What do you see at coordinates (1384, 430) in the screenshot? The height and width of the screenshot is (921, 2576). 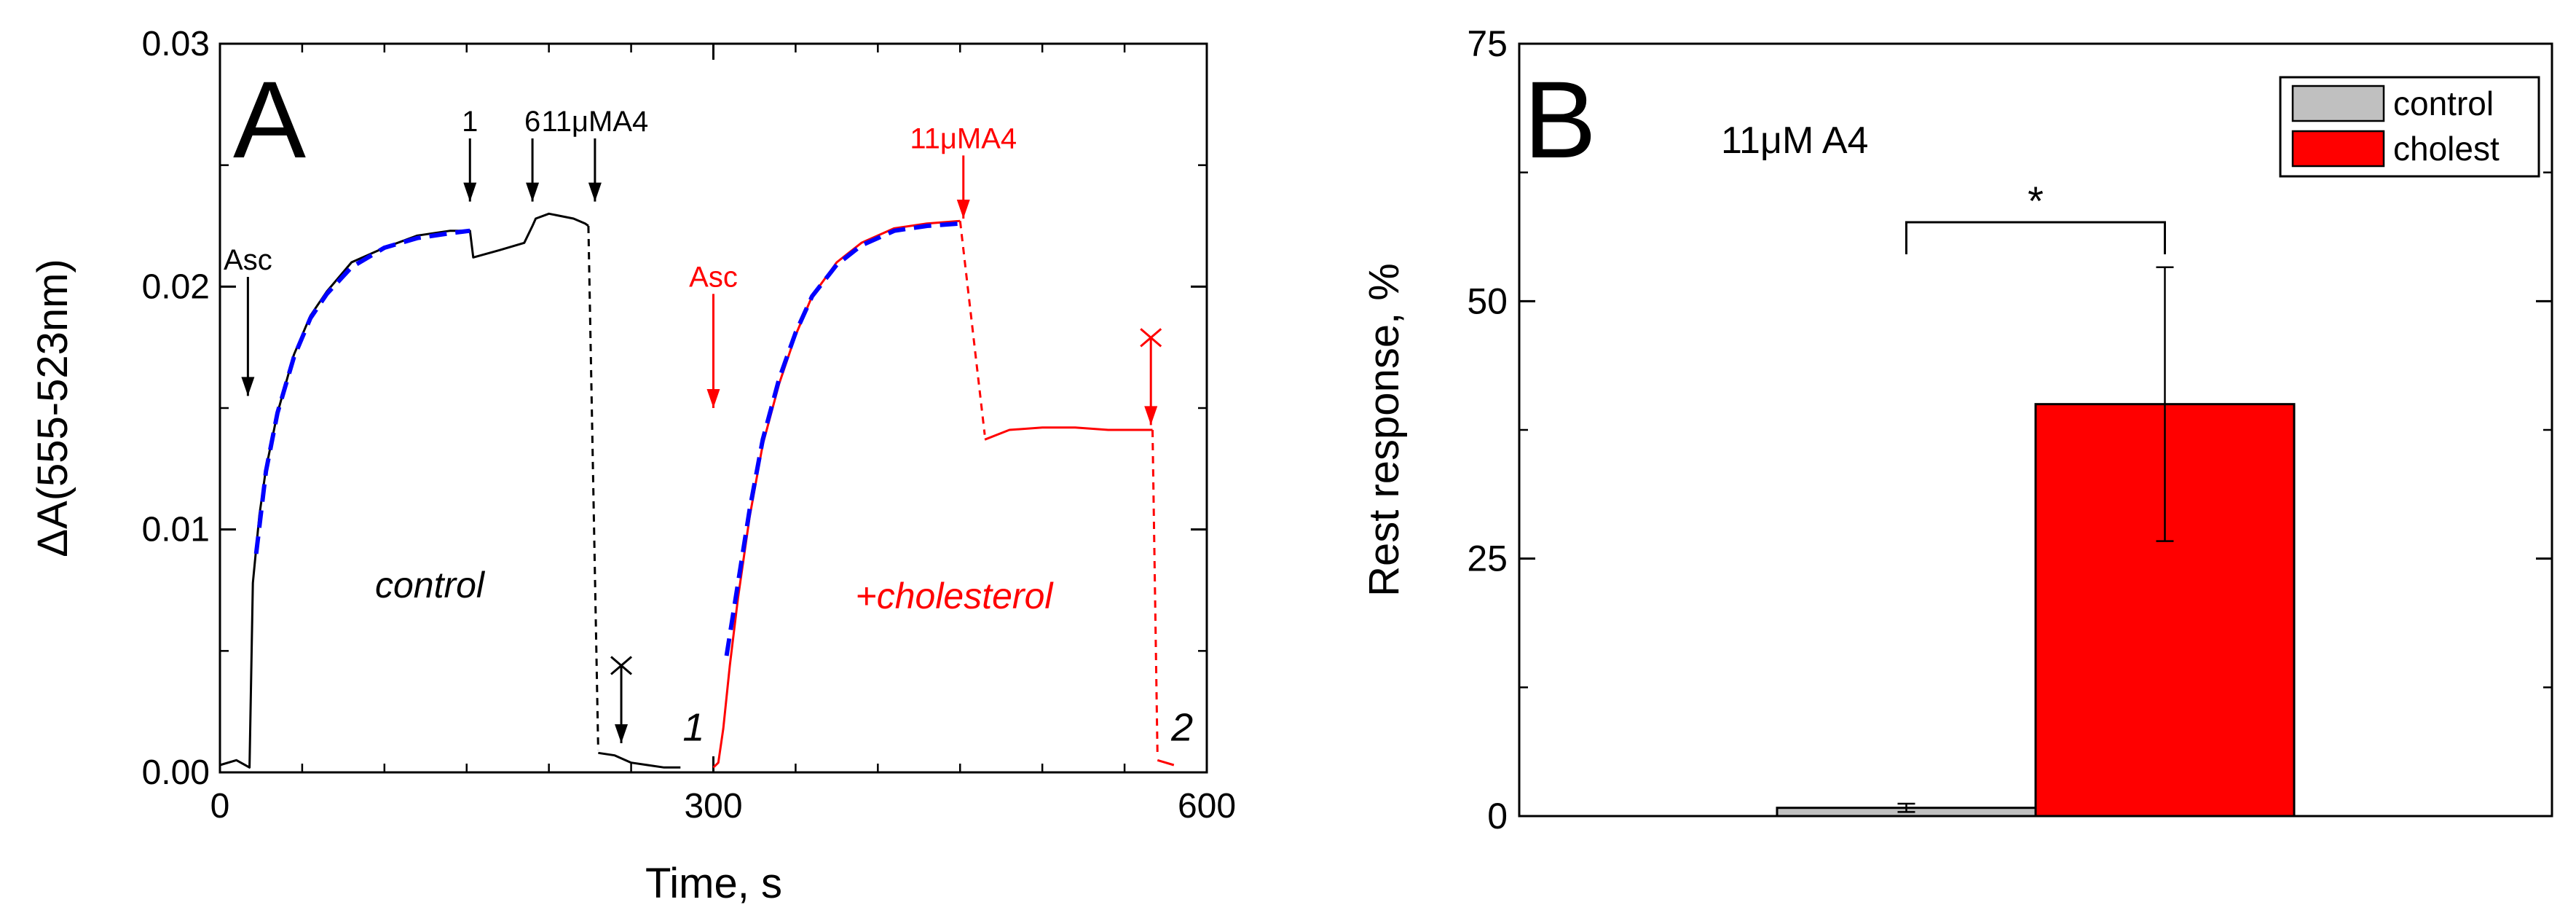 I see `panel-b-ylabel: Rest response, %` at bounding box center [1384, 430].